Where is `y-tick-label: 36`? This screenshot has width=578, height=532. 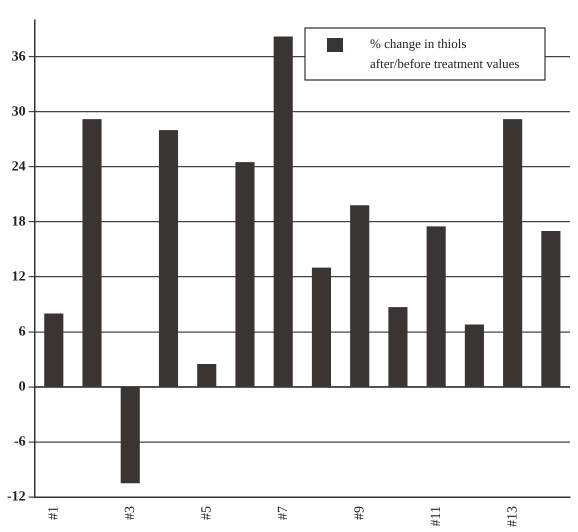
y-tick-label: 36 is located at coordinates (19, 56).